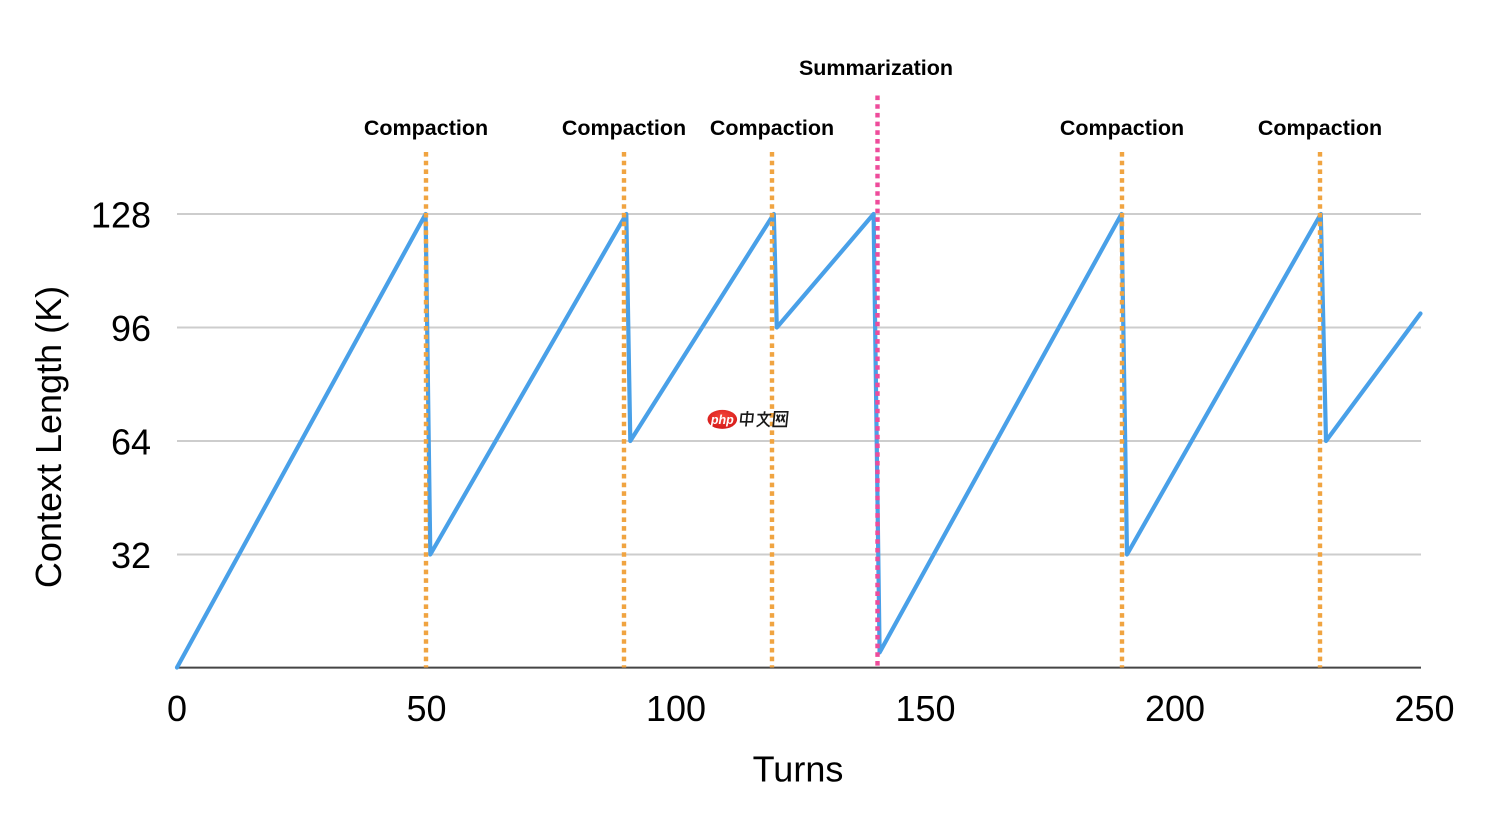  What do you see at coordinates (131, 442) in the screenshot?
I see `svg-text: 64` at bounding box center [131, 442].